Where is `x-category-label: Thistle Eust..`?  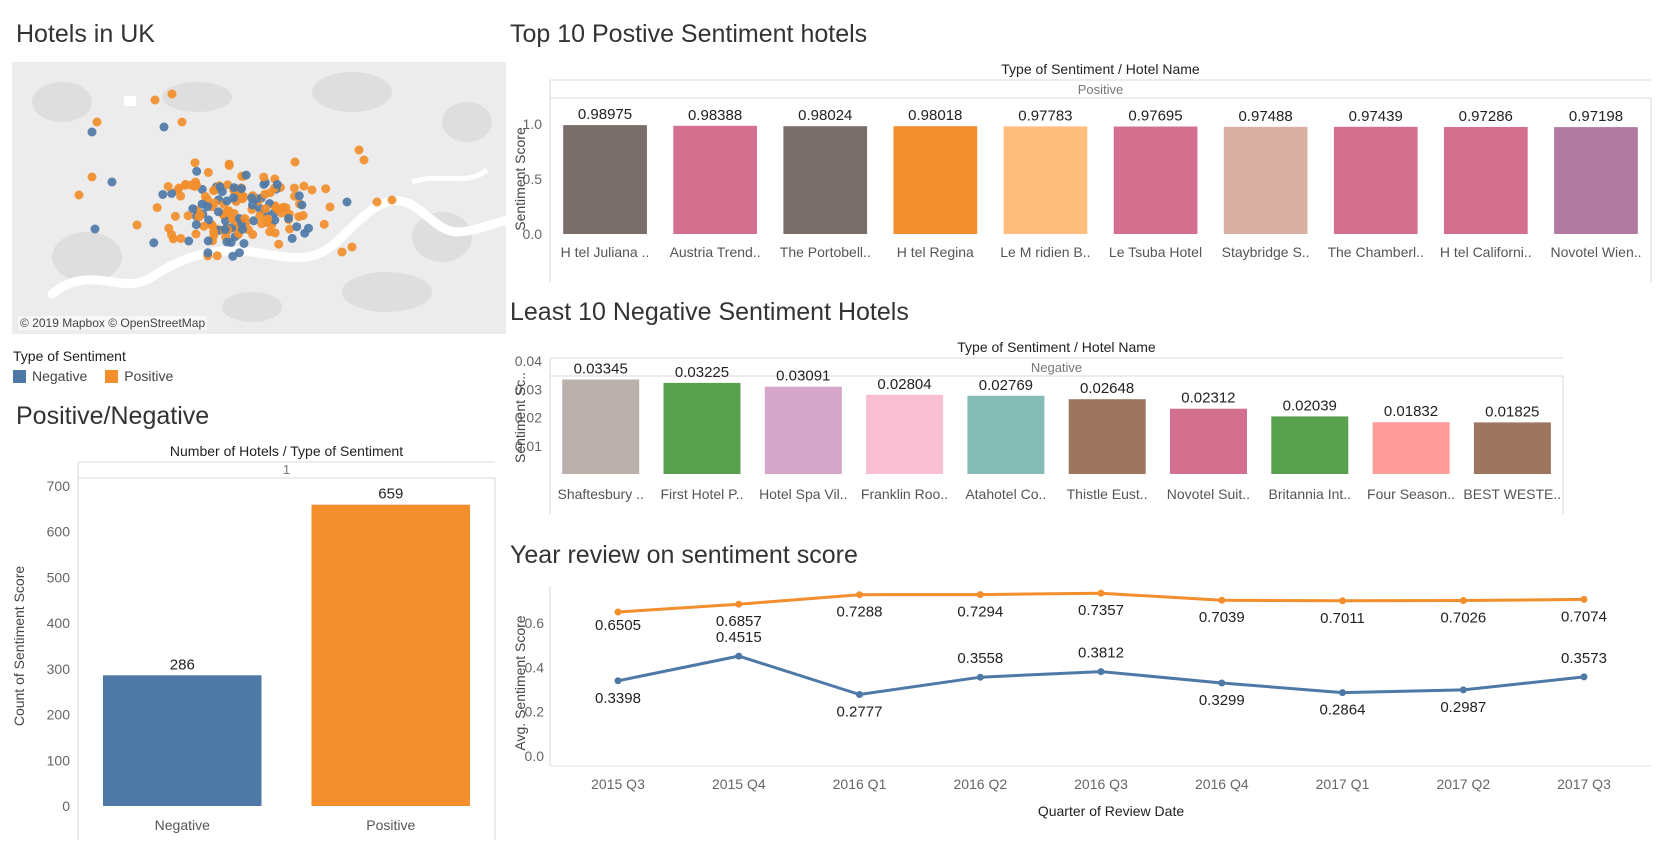
x-category-label: Thistle Eust.. is located at coordinates (1107, 494).